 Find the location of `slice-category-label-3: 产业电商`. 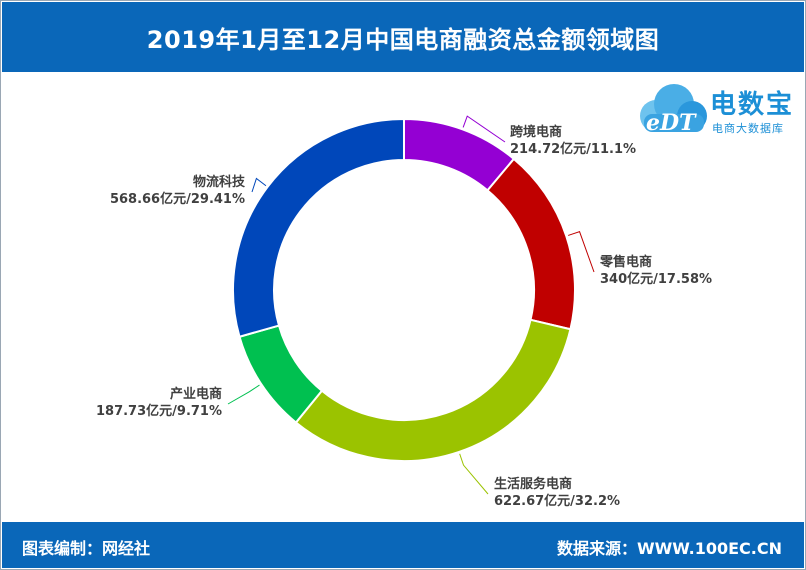

slice-category-label-3: 产业电商 is located at coordinates (196, 394).